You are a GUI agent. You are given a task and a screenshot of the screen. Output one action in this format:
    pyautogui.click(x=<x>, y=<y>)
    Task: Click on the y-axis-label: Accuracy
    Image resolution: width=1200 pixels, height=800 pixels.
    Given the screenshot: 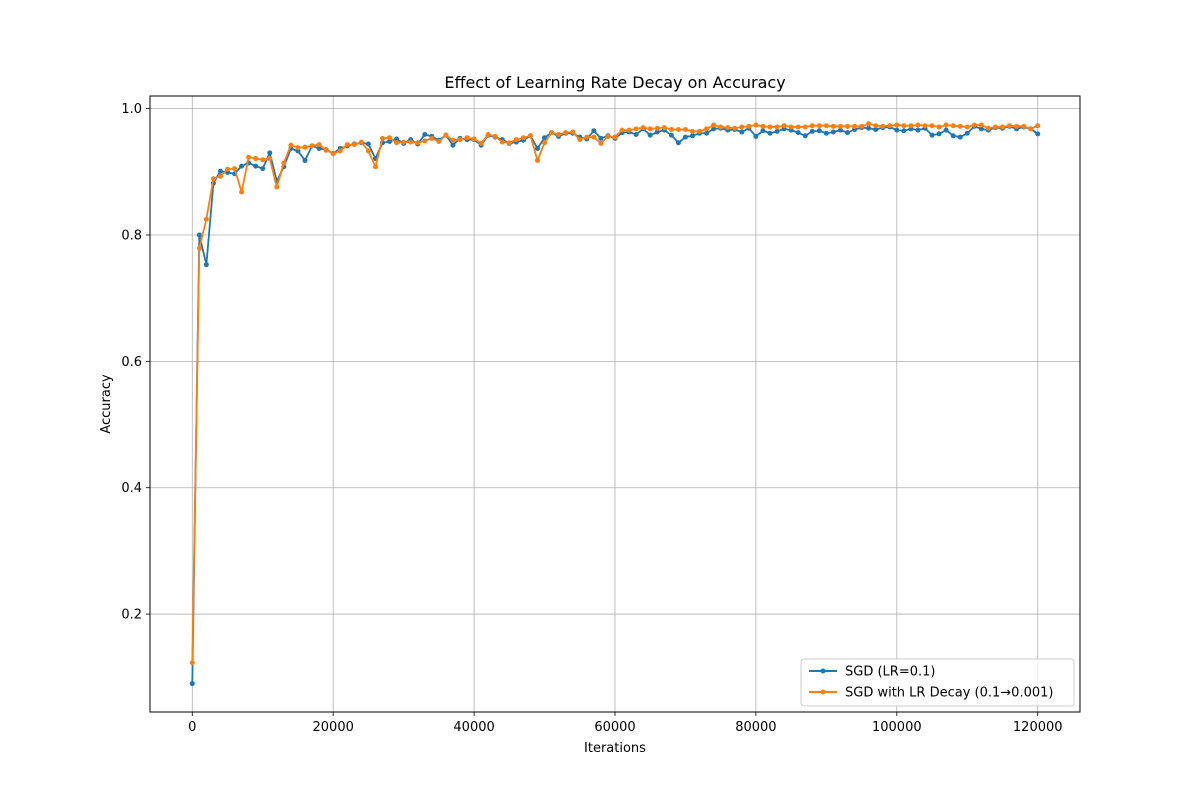 What is the action you would take?
    pyautogui.click(x=106, y=404)
    